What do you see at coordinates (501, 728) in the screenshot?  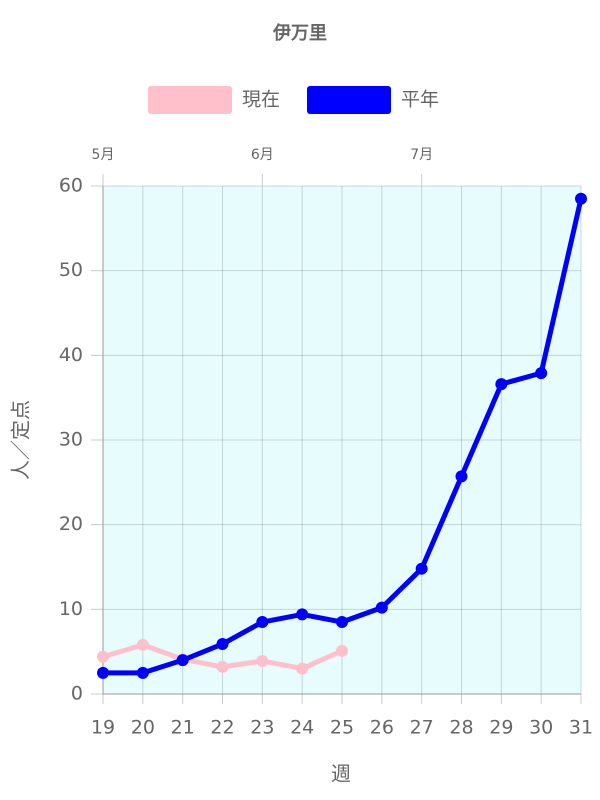 I see `x-tick-label: 29` at bounding box center [501, 728].